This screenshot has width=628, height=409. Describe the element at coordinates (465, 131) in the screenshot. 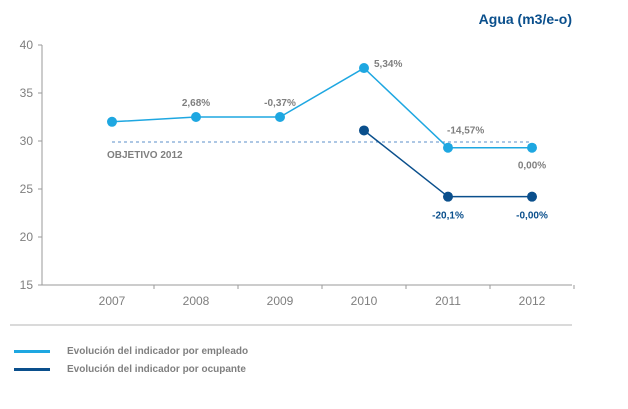

I see `data-label-0: -14,57%` at that location.